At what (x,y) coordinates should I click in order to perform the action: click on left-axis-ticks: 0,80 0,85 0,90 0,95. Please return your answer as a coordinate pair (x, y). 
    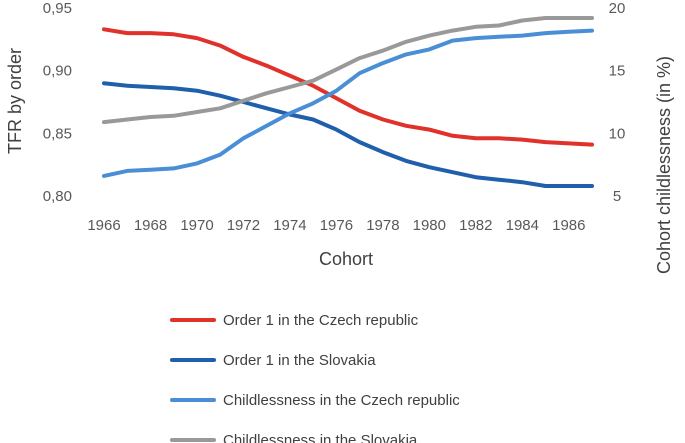
    Looking at the image, I should click on (57, 102).